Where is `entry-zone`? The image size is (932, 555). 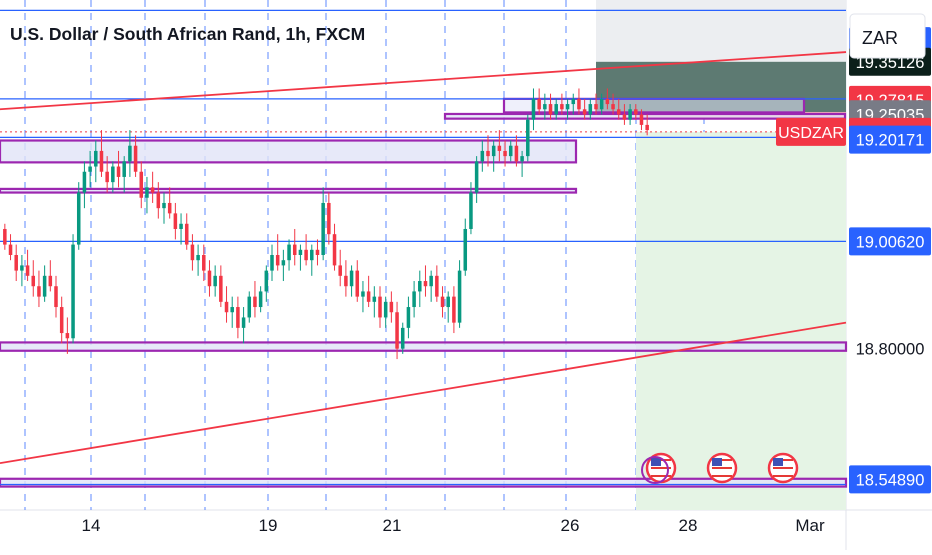 entry-zone is located at coordinates (645, 116).